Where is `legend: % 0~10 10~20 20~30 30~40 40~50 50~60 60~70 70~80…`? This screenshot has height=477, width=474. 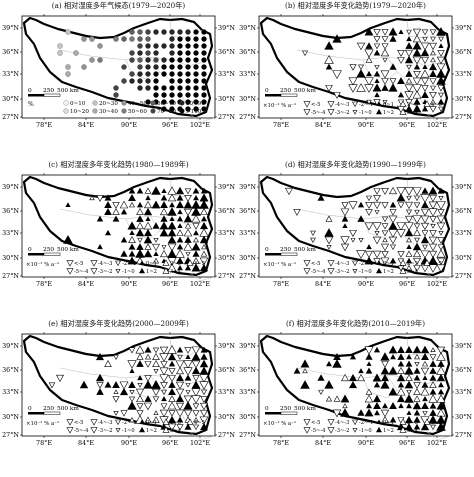 legend: % 0~10 10~20 20~30 30~40 40~50 50~60 60~70 70~80… is located at coordinates (116, 107).